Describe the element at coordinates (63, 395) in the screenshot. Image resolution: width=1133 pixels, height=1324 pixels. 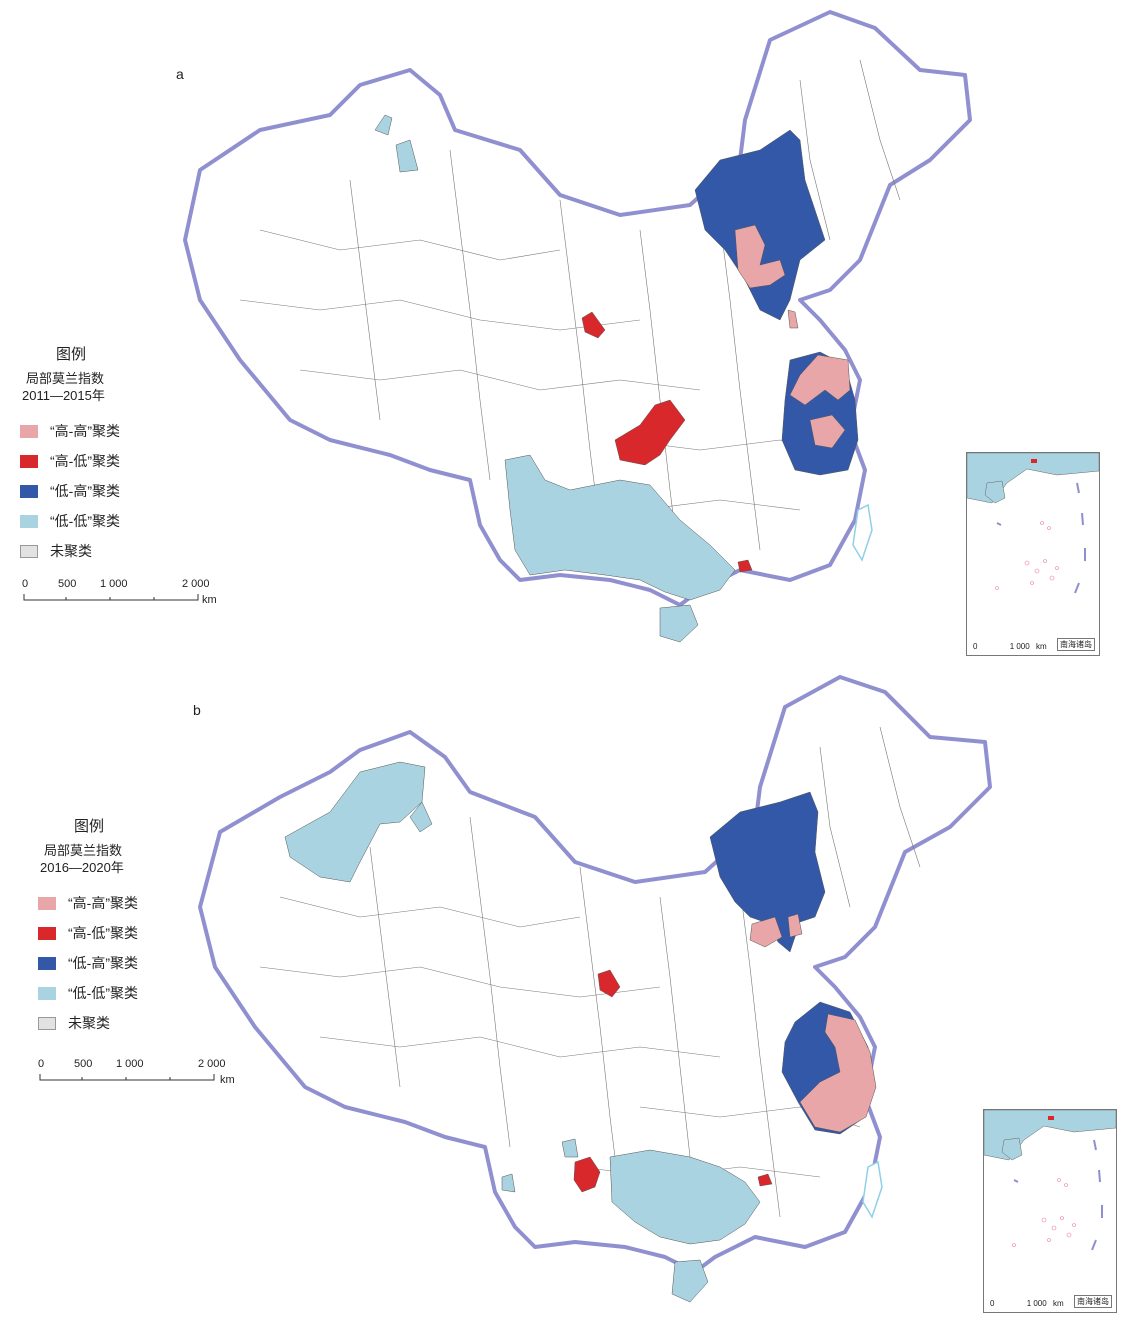
I see `legend-period: 2011—2015年` at that location.